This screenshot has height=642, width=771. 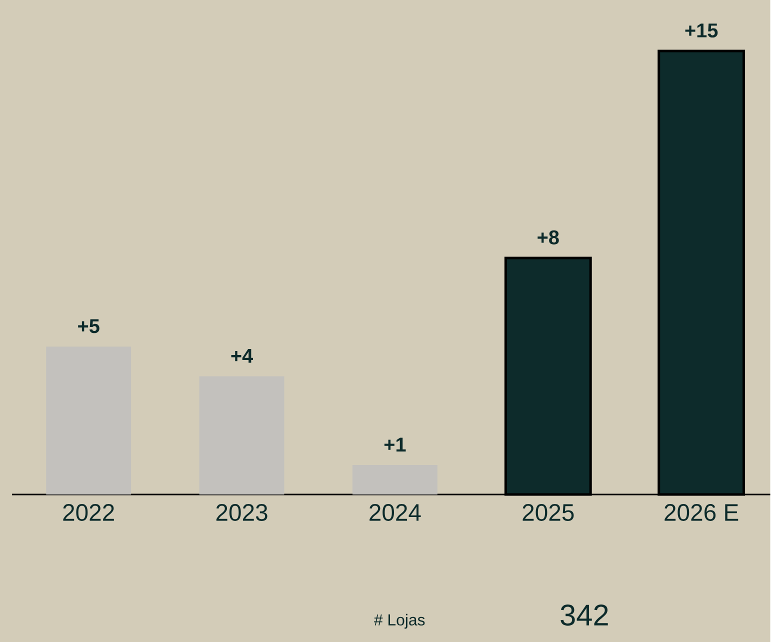 I want to click on x-tick-label: 2024, so click(x=395, y=512).